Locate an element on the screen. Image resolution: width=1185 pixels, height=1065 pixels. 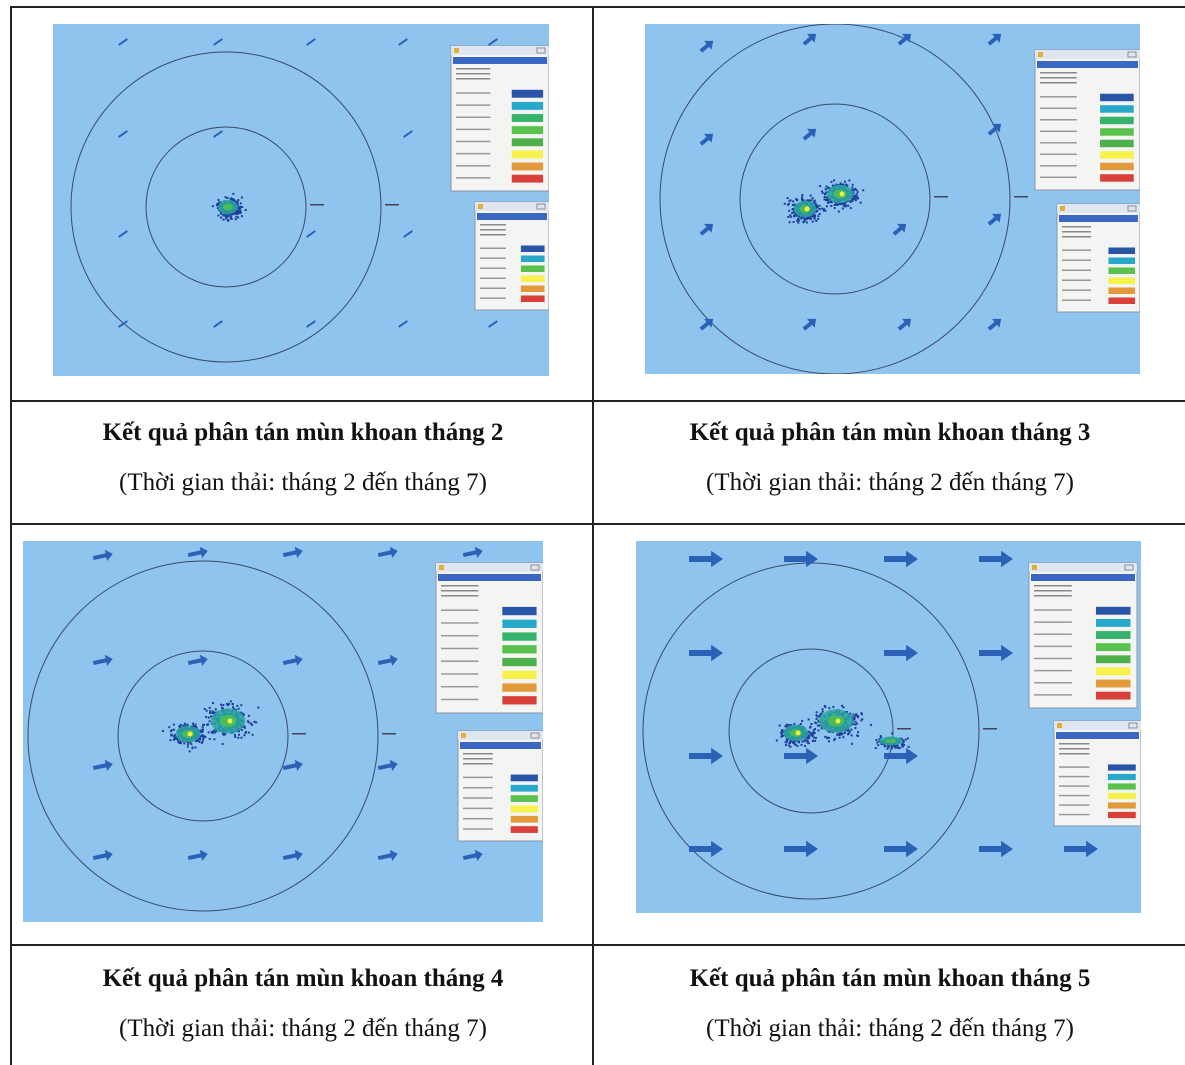
panel-title-month-5: Kết quả phân tán mùn khoan tháng 5 is located at coordinates (890, 979).